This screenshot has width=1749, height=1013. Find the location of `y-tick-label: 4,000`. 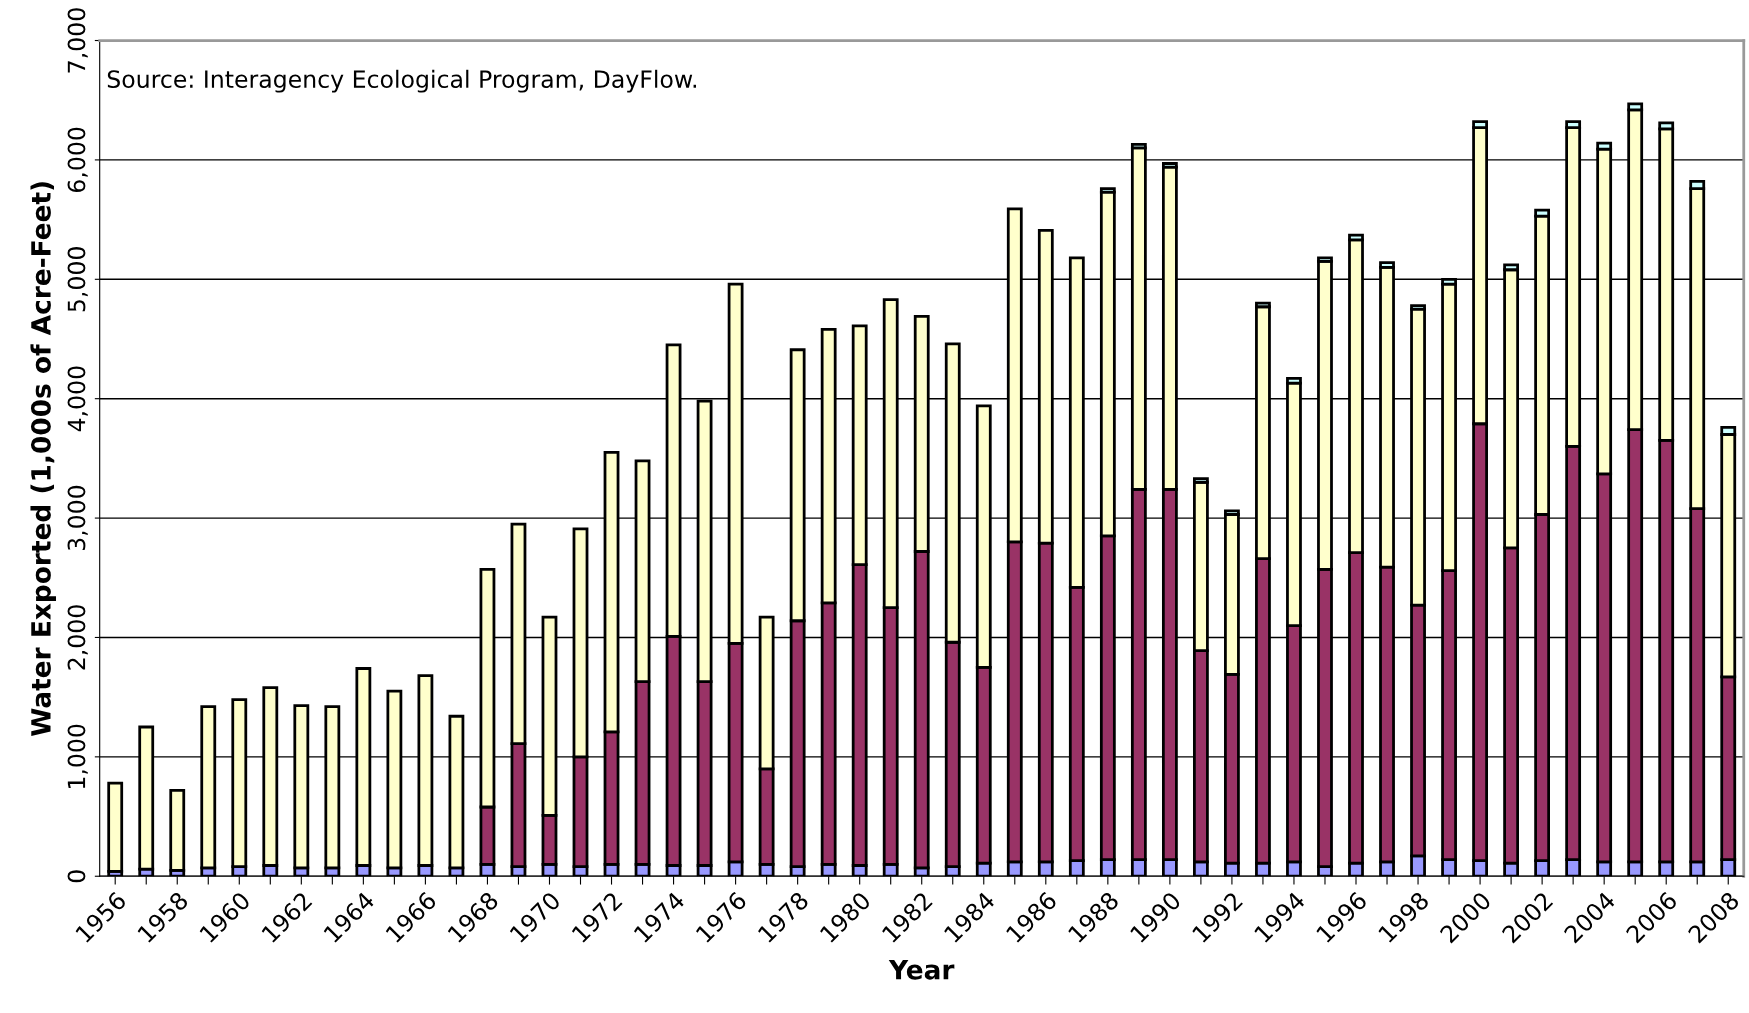

y-tick-label: 4,000 is located at coordinates (77, 399).